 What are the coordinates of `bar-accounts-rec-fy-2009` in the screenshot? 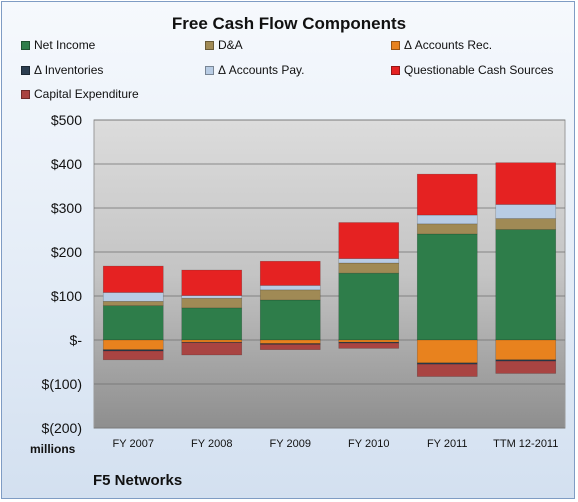 It's located at (290, 341).